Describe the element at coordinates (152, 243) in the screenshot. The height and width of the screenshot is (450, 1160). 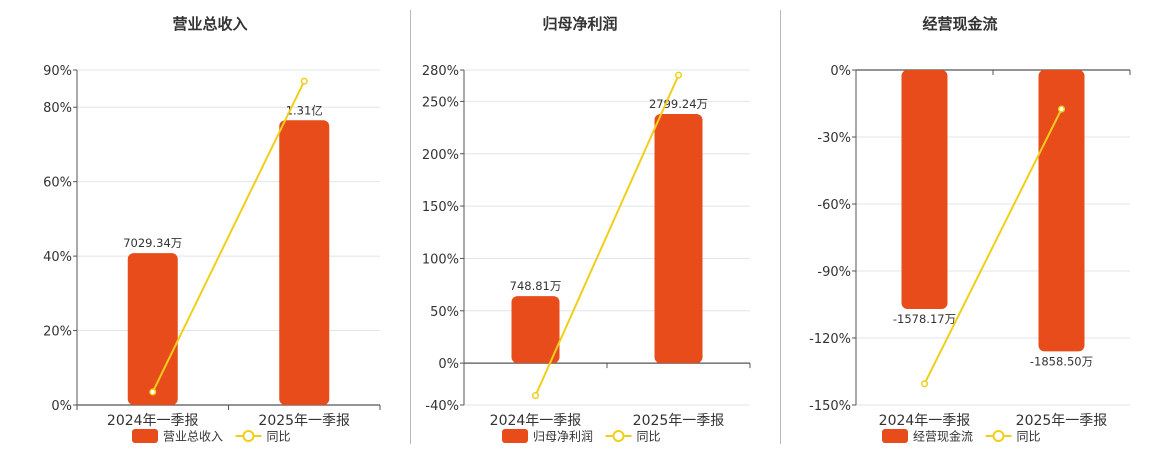
I see `bar-data-label: 7029.34万` at that location.